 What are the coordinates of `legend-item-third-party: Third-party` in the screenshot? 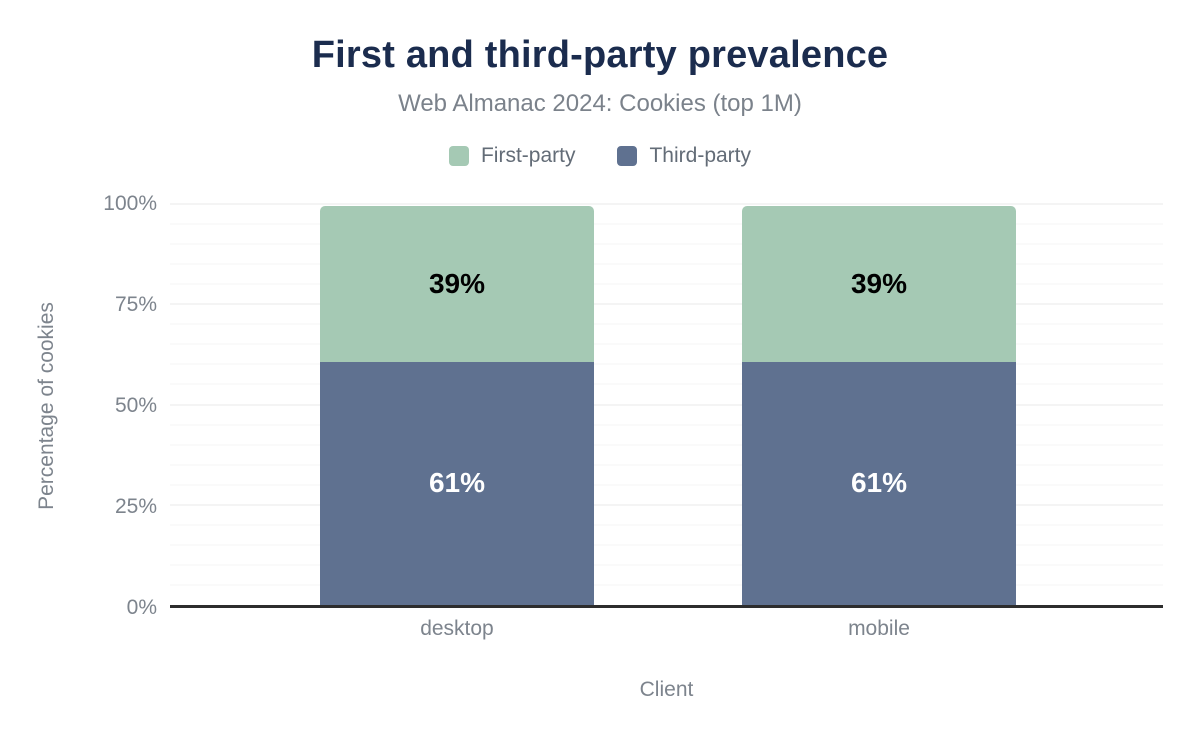 It's located at (684, 156).